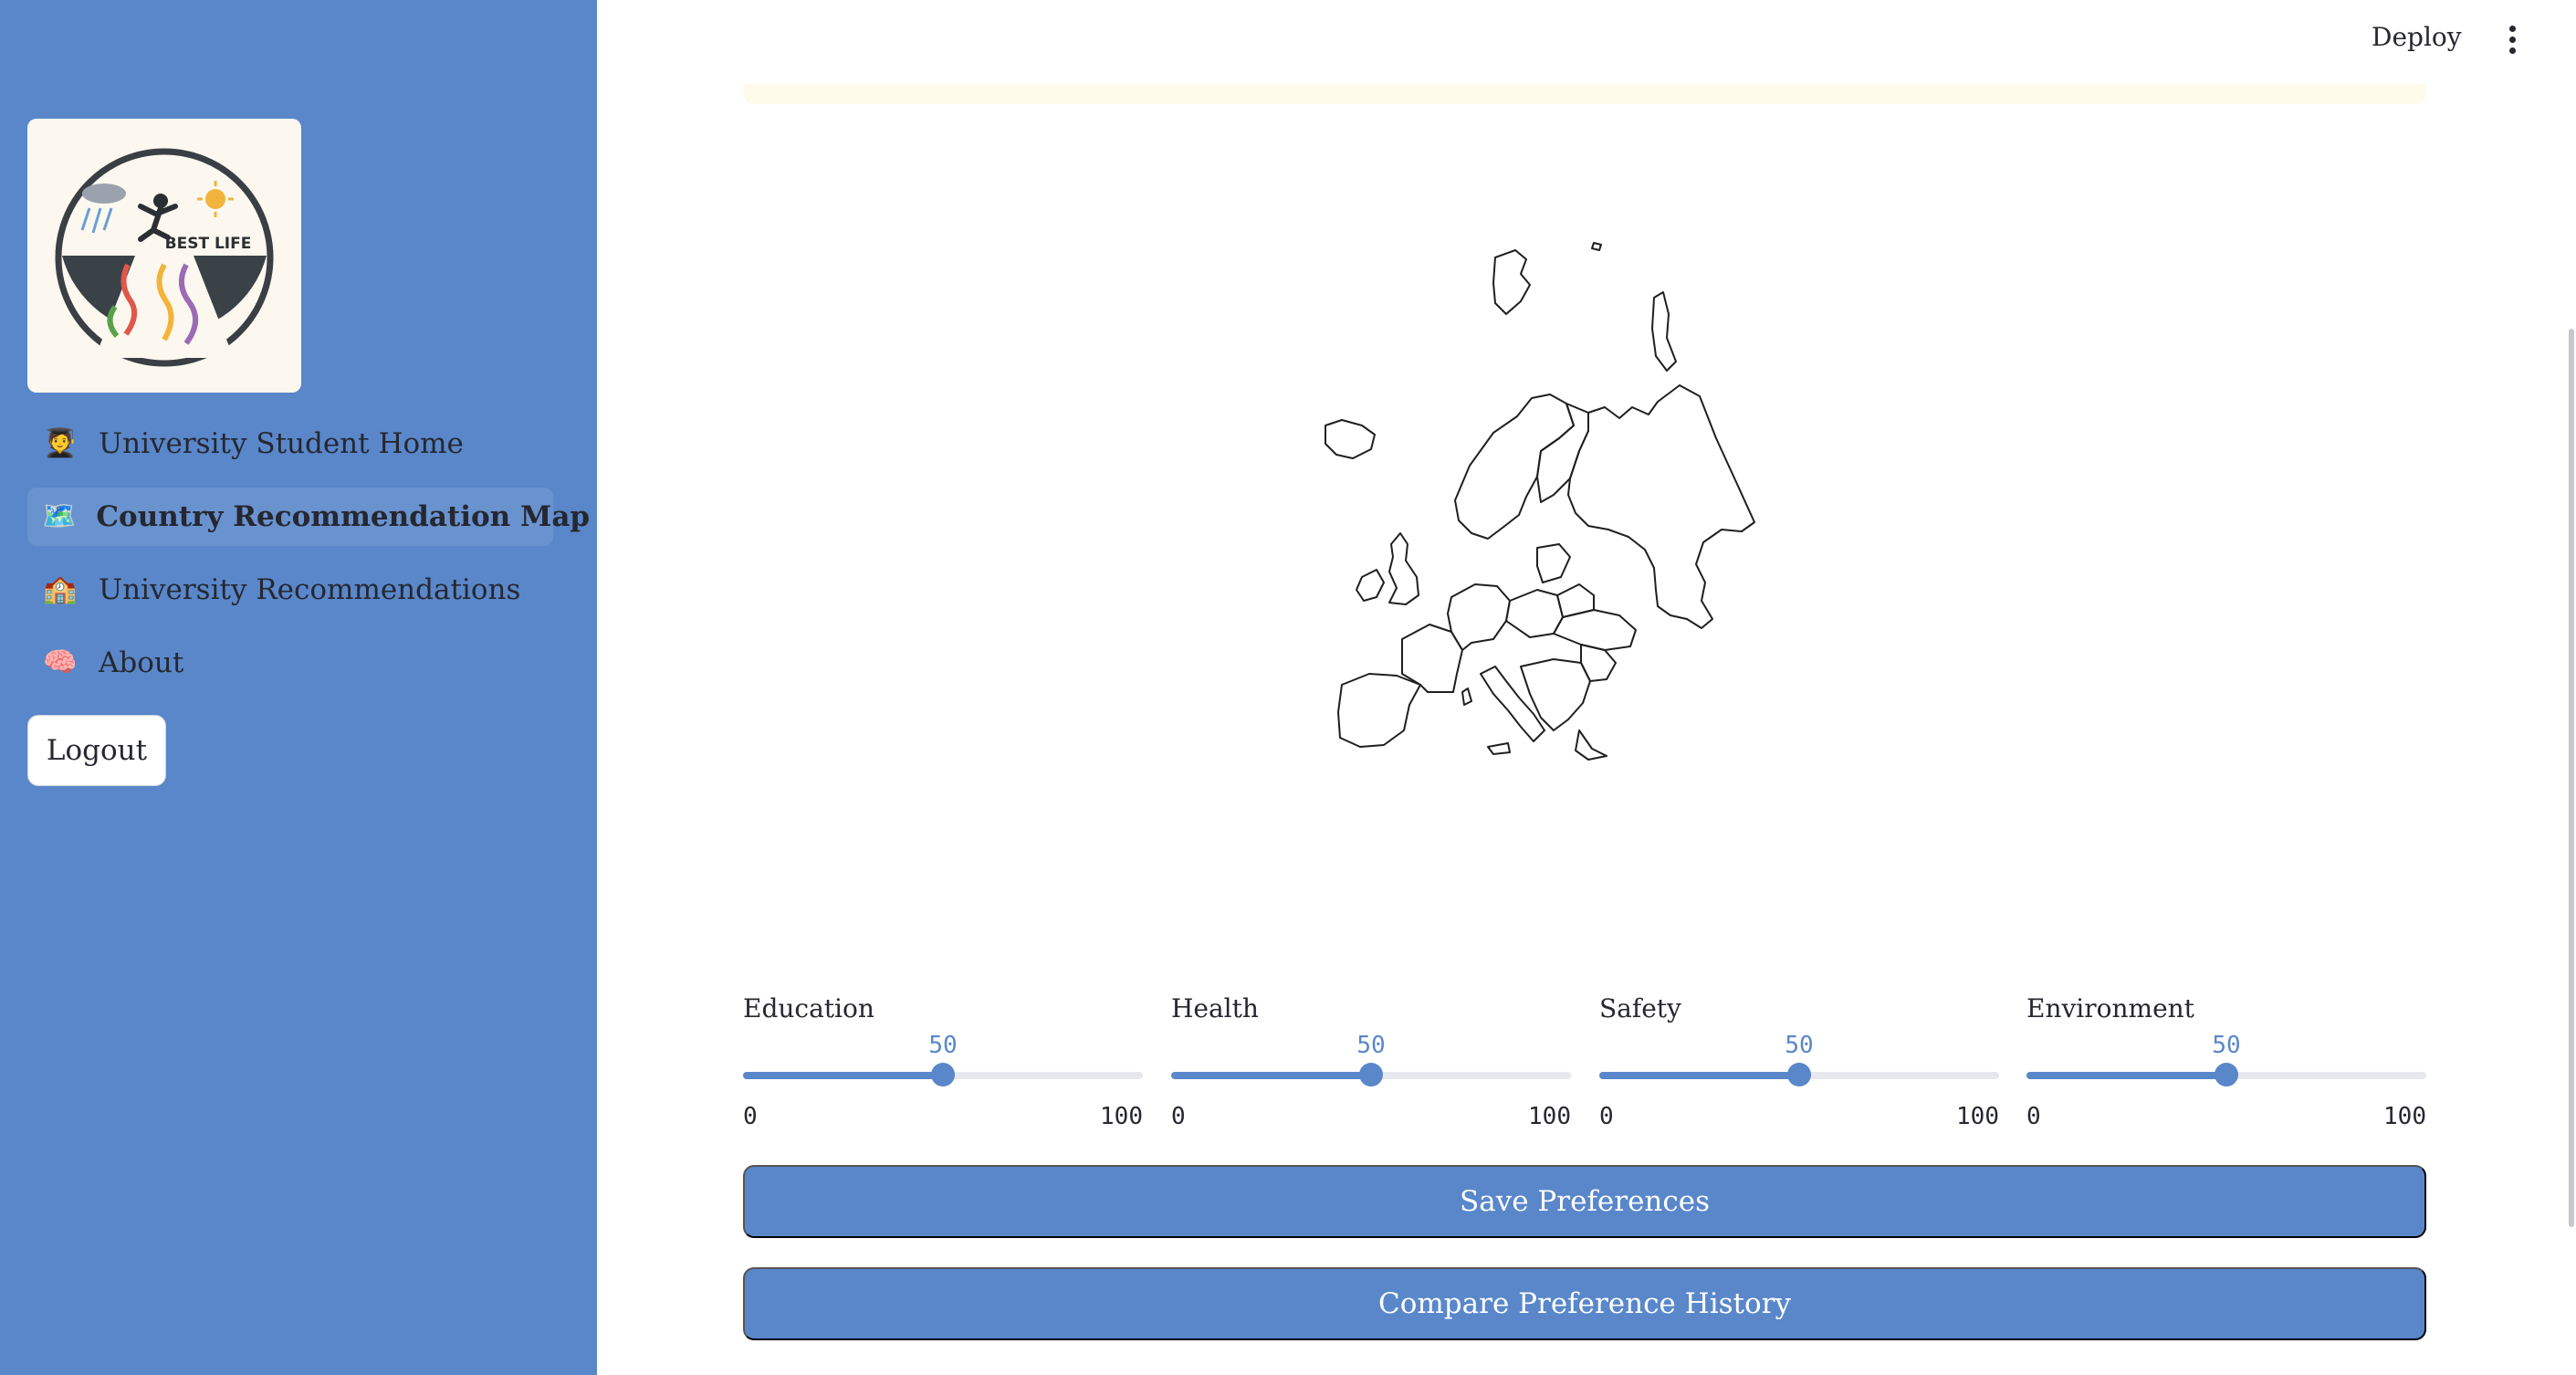 This screenshot has width=2576, height=1375. I want to click on europe-map, so click(1552, 502).